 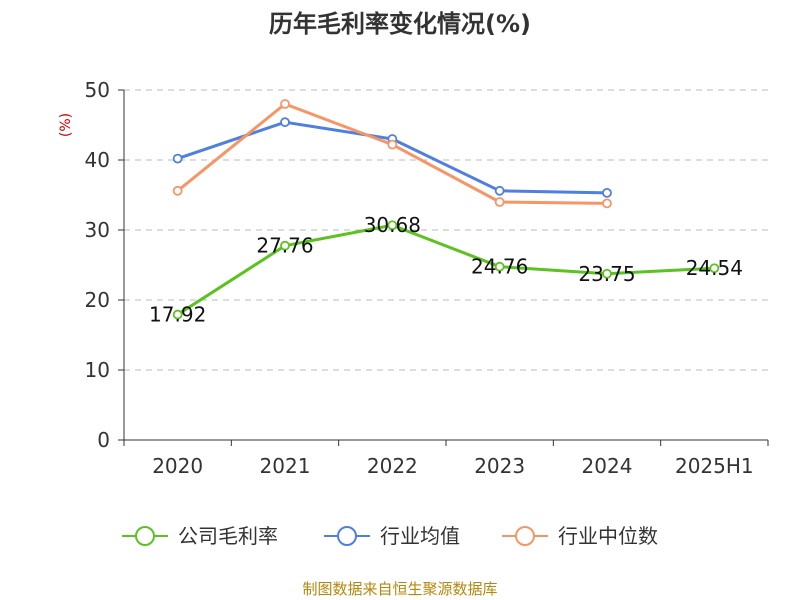 I want to click on y-tick-label: 50, so click(x=97, y=90).